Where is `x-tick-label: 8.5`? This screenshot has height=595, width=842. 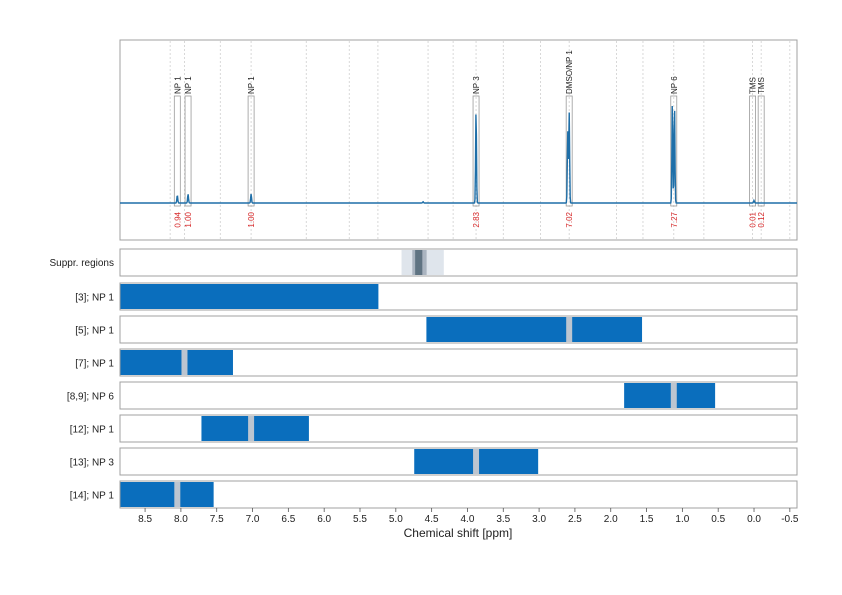 x-tick-label: 8.5 is located at coordinates (145, 519).